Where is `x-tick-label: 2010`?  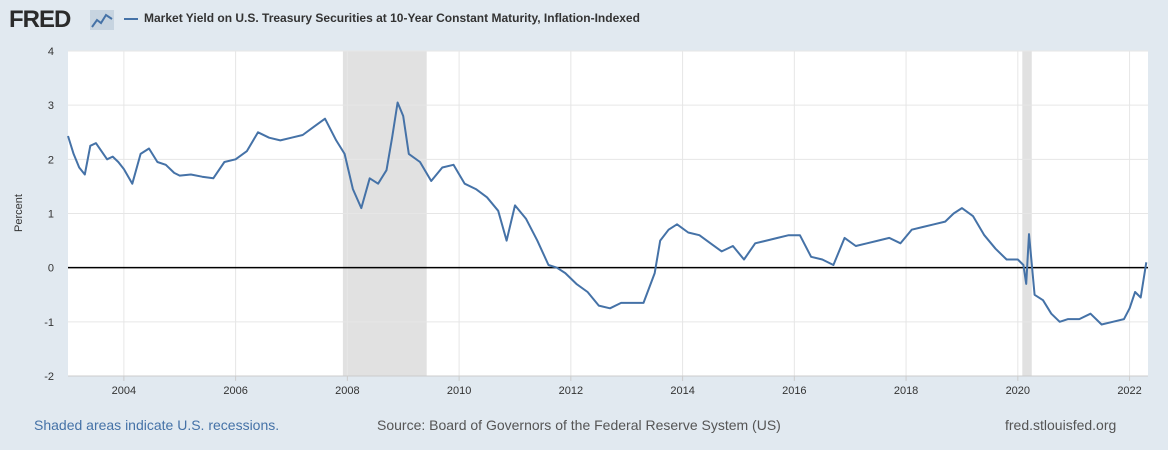
x-tick-label: 2010 is located at coordinates (459, 391).